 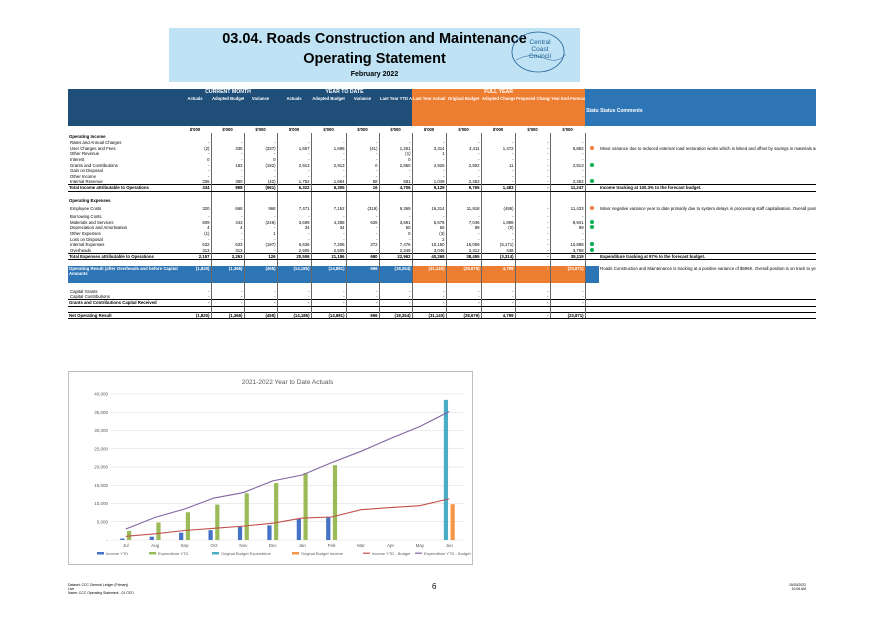 I want to click on cell-value: 2,926, so click(x=429, y=165).